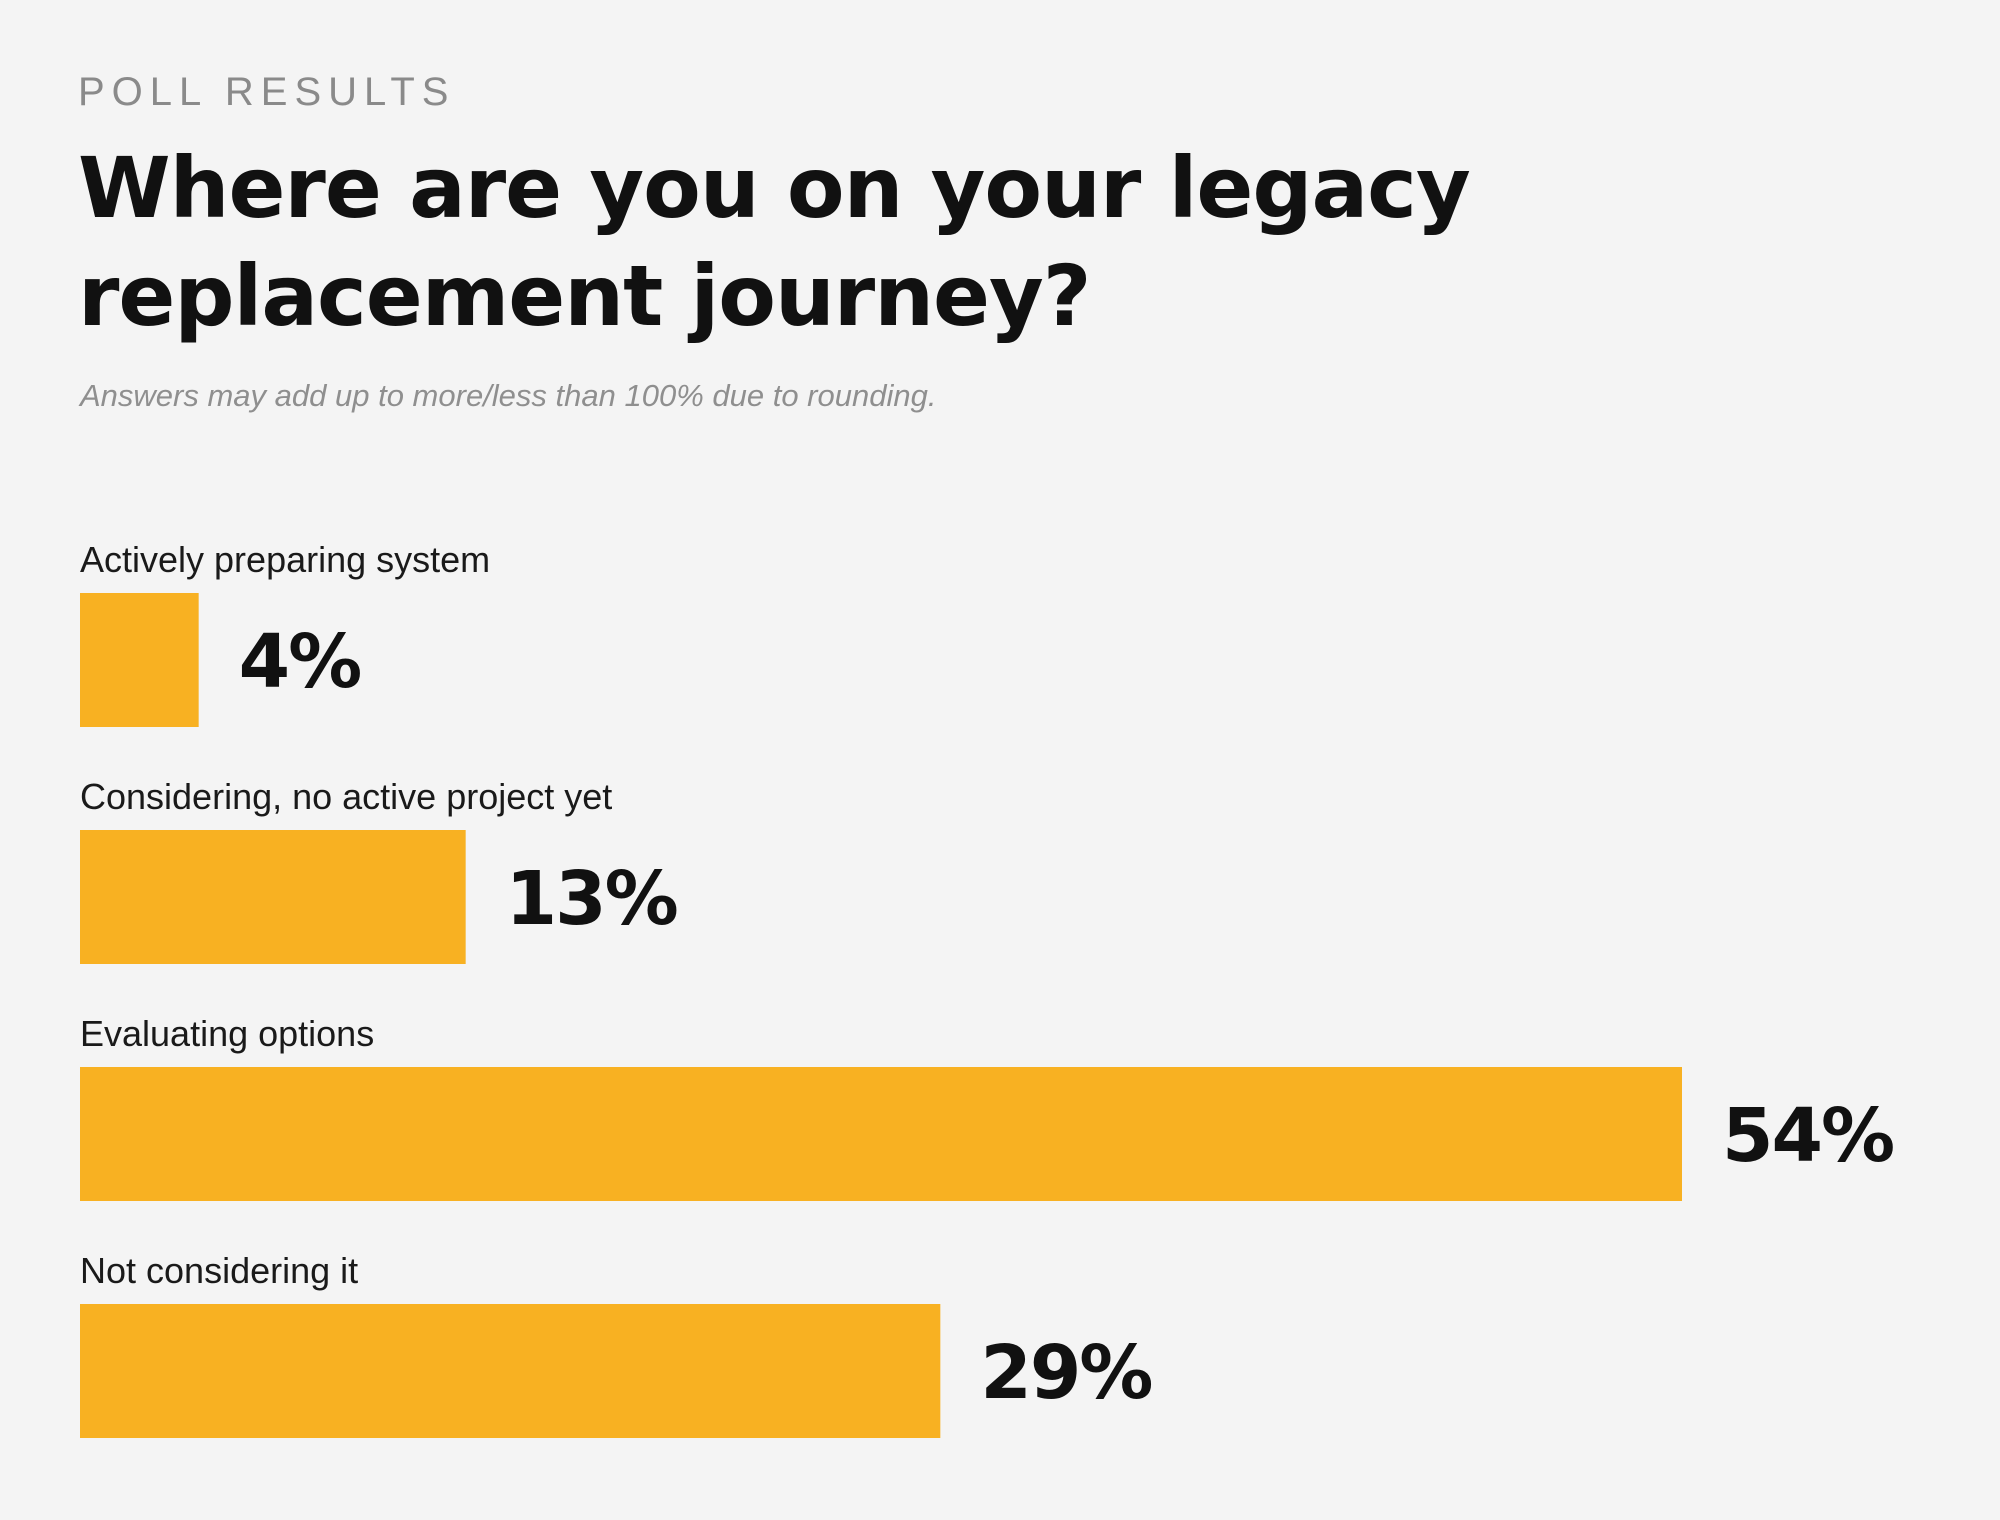 This screenshot has width=2000, height=1520. What do you see at coordinates (346, 796) in the screenshot?
I see `bar-category-label: Considering, no active project yet` at bounding box center [346, 796].